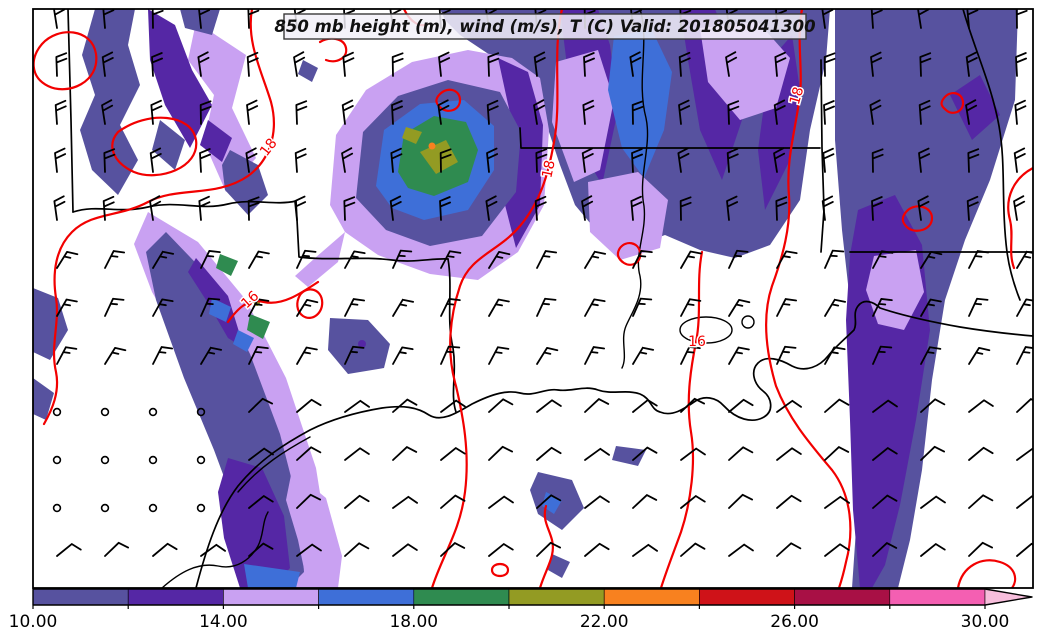 The width and height of the screenshot is (1041, 633). Describe the element at coordinates (985, 622) in the screenshot. I see `colorbar-tick-label: 30.00` at that location.